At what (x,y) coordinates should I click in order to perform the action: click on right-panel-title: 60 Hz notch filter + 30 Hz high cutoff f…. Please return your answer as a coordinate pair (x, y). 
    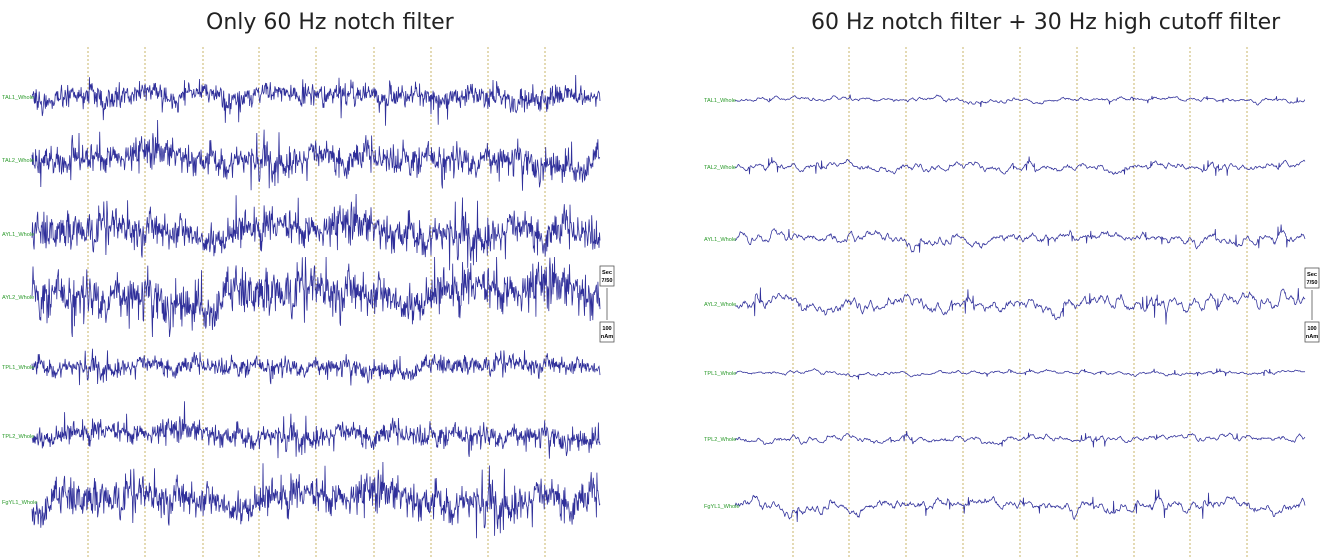
    Looking at the image, I should click on (1046, 22).